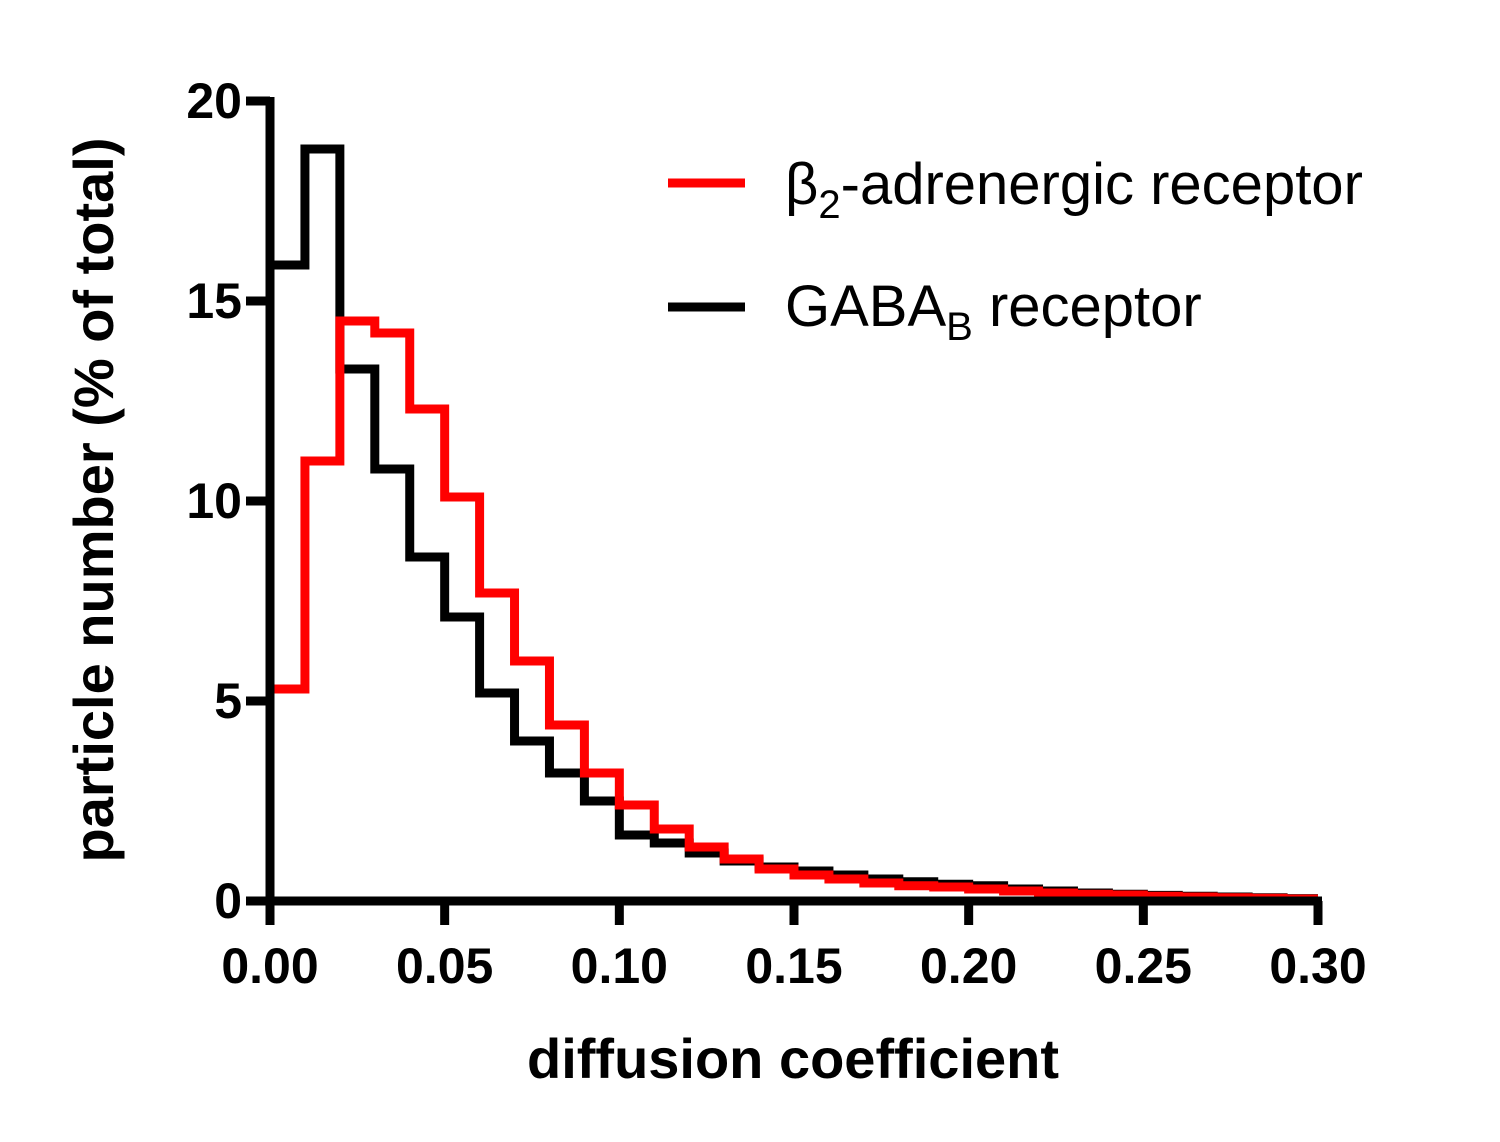  I want to click on y-axis-title: particle number (% of total), so click(93, 500).